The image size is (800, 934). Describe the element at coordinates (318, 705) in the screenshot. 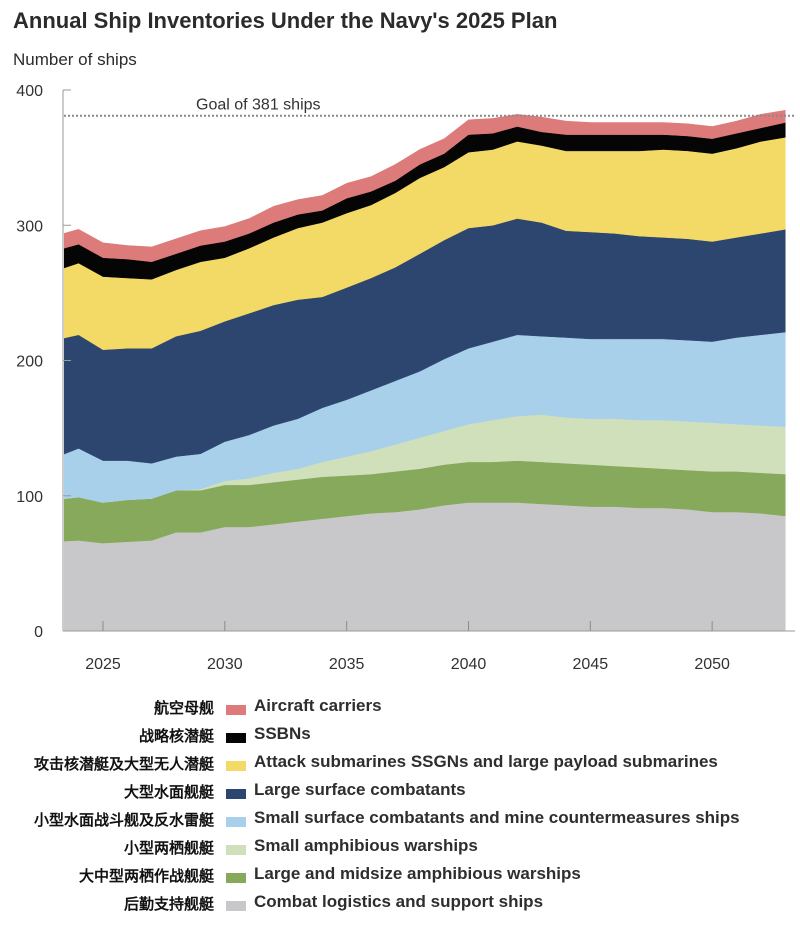

I see `legend-label-en: Aircraft carriers` at that location.